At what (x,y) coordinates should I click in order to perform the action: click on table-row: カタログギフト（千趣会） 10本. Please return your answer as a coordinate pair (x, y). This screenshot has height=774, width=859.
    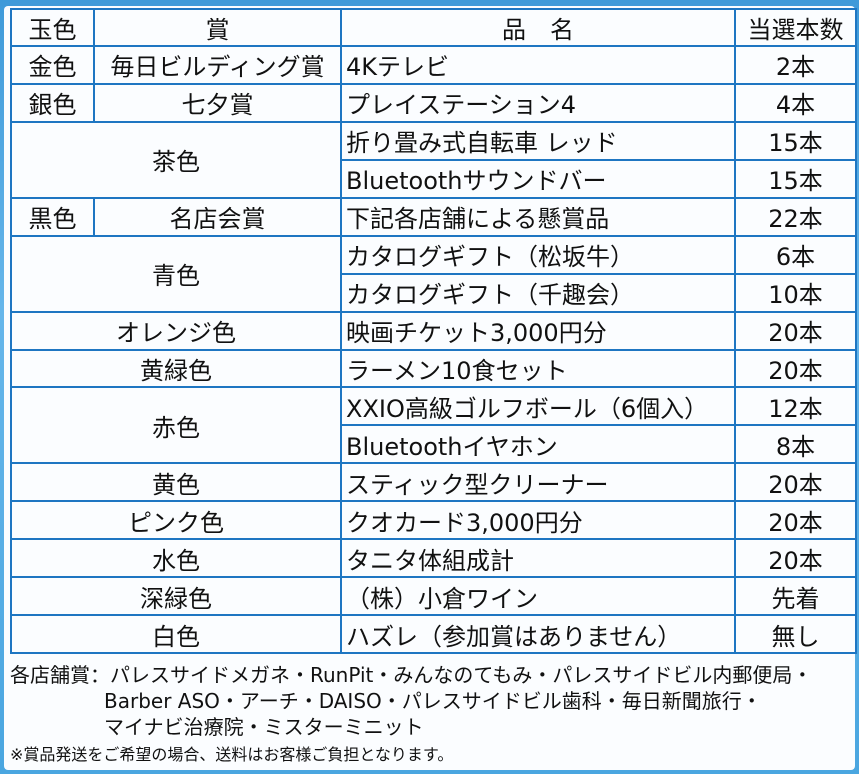
    Looking at the image, I should click on (434, 292).